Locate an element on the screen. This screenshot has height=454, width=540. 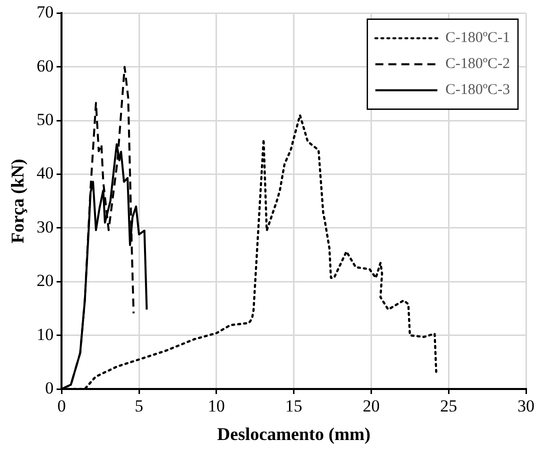
x-tick-label: 15 is located at coordinates (293, 406).